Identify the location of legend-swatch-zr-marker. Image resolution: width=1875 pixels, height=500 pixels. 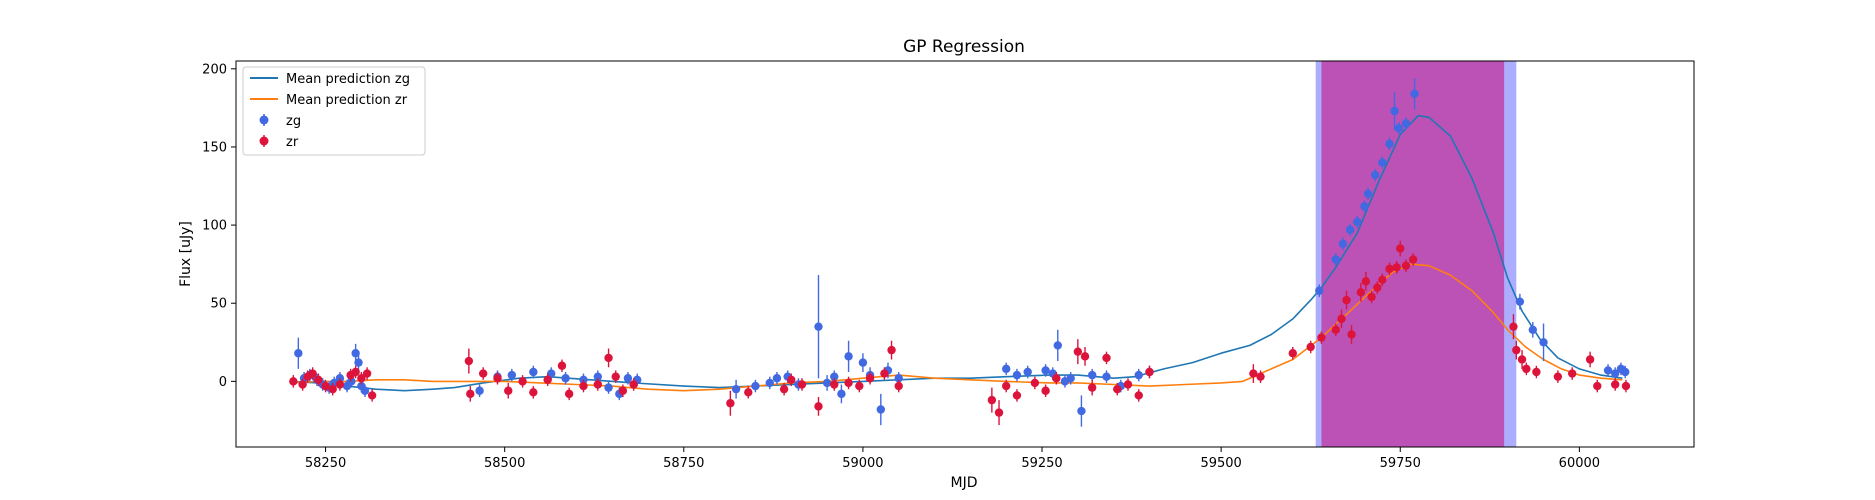
(264, 141).